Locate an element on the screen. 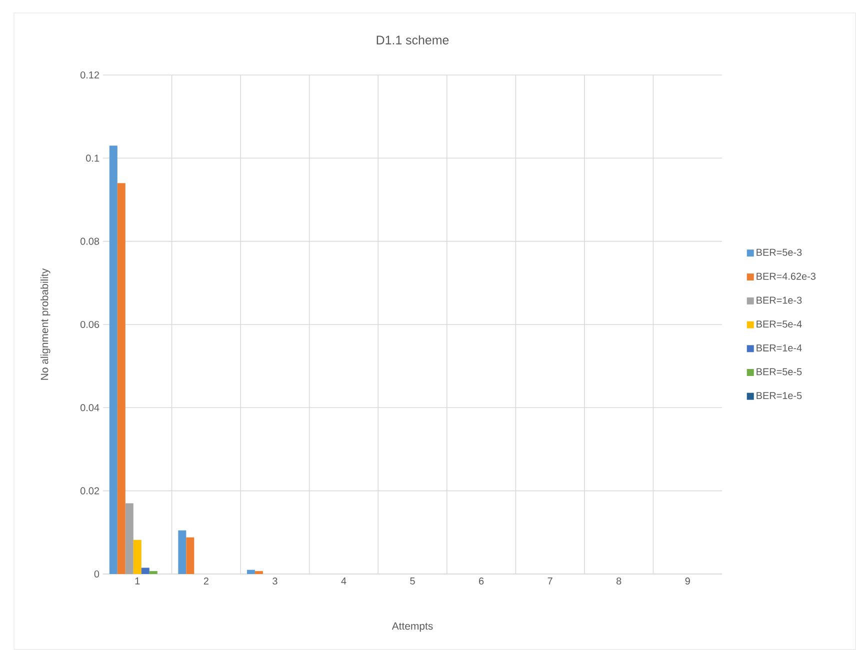 This screenshot has width=856, height=650. legend-label: BER=5e-3 is located at coordinates (779, 252).